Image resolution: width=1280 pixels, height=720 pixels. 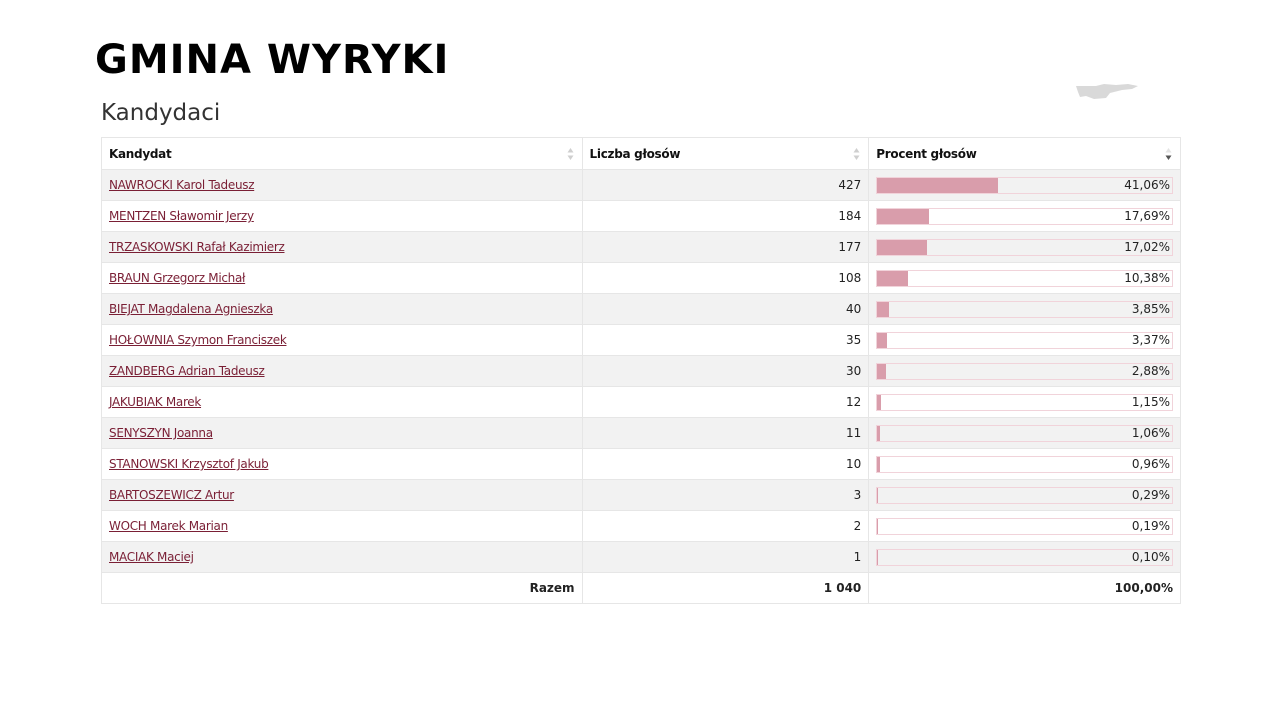 I want to click on candidate-link: JAKUBIAK Marek, so click(x=155, y=402).